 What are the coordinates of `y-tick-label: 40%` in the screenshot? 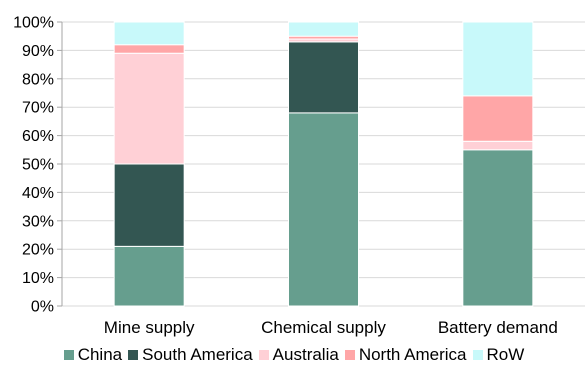 It's located at (38, 193).